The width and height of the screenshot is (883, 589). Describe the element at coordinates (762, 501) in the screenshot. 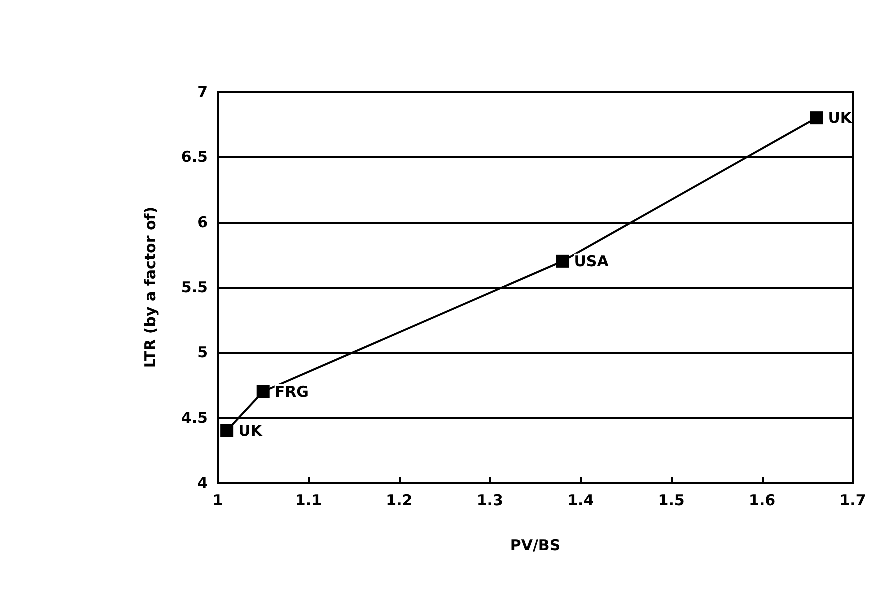

I see `x-tick-label: 1.6` at that location.